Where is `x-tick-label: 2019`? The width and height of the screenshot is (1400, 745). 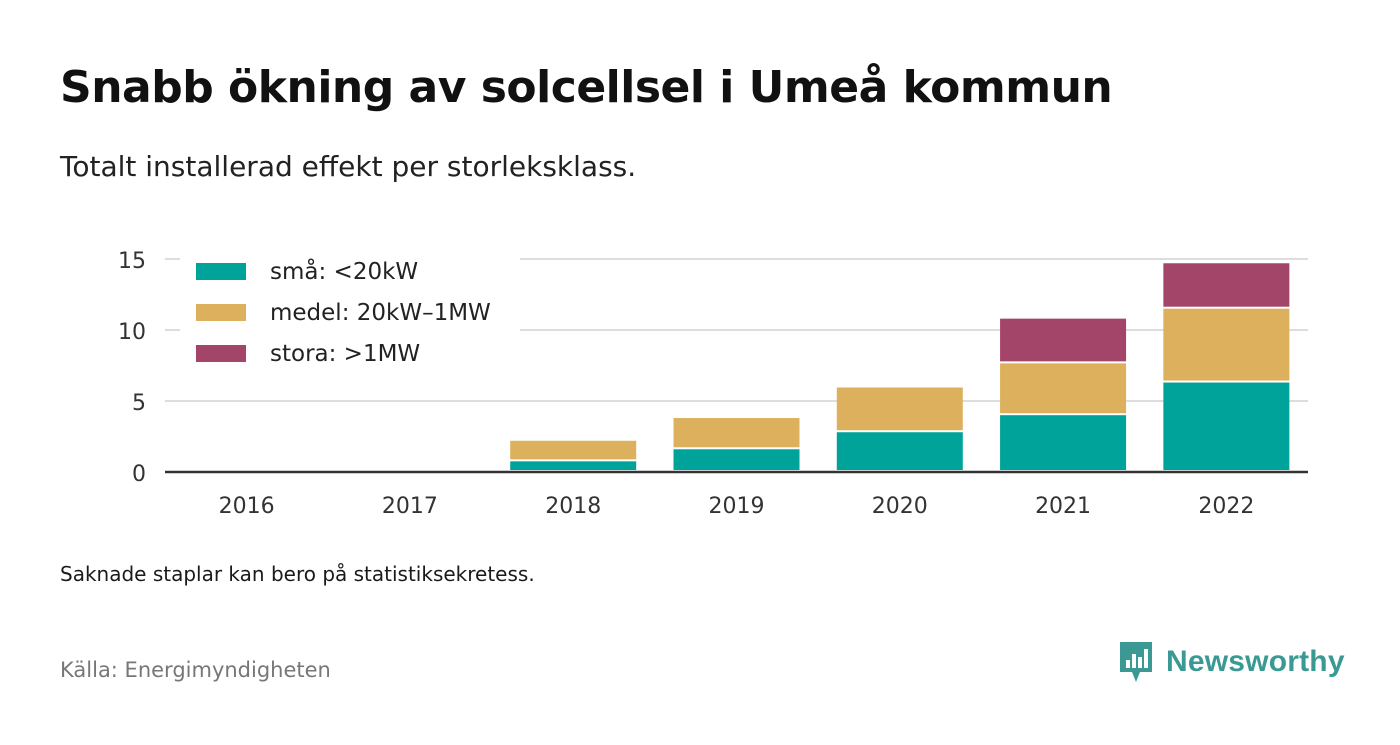
x-tick-label: 2019 is located at coordinates (737, 506).